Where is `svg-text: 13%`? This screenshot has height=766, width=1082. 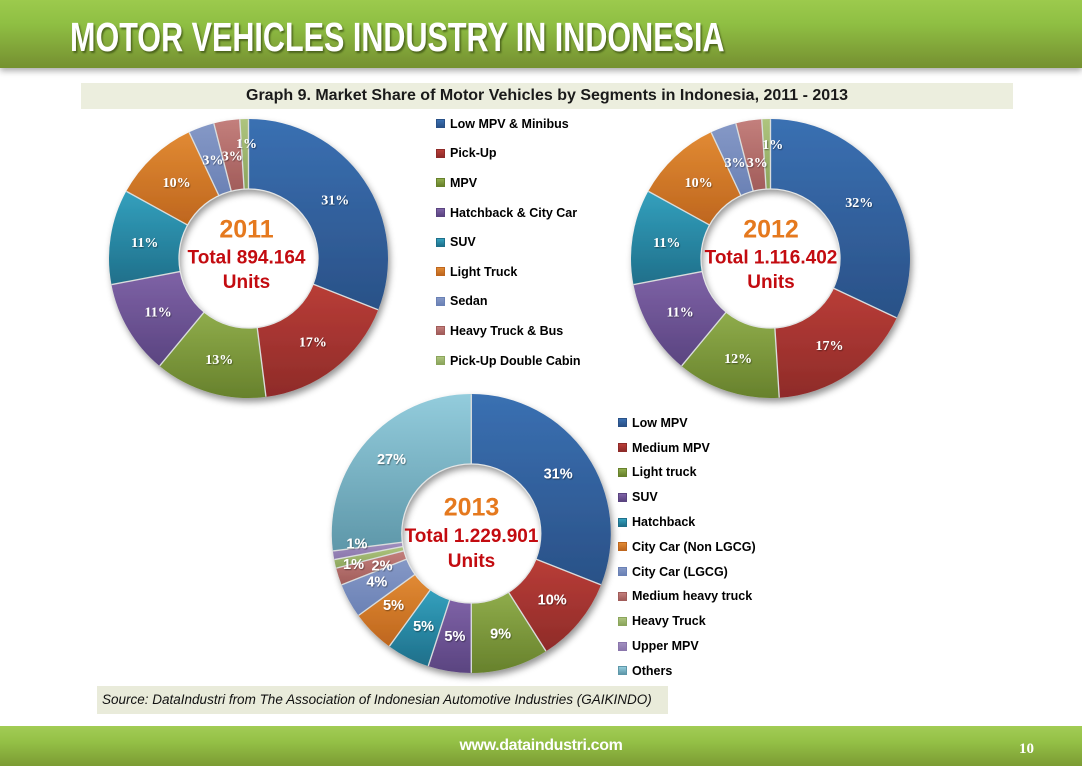 svg-text: 13% is located at coordinates (219, 360).